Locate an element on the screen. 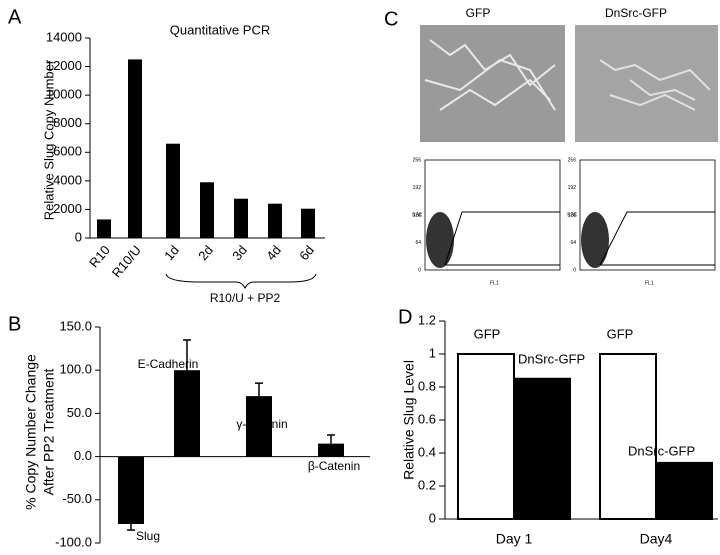  chart-title: Quantitative PCR is located at coordinates (220, 29).